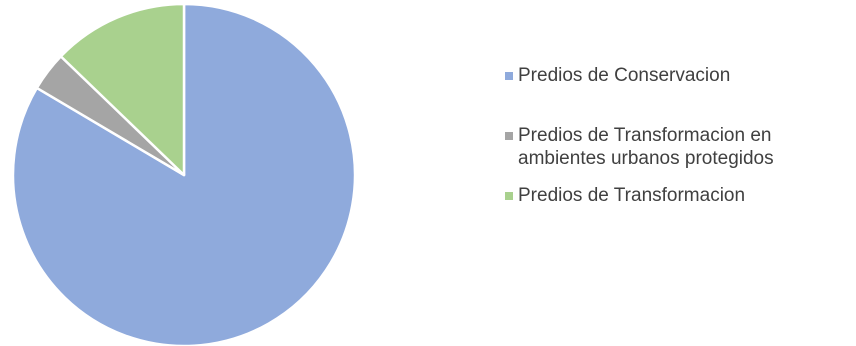 Image resolution: width=856 pixels, height=346 pixels. I want to click on legend-label-conservacion: Predios de Conservacion, so click(624, 75).